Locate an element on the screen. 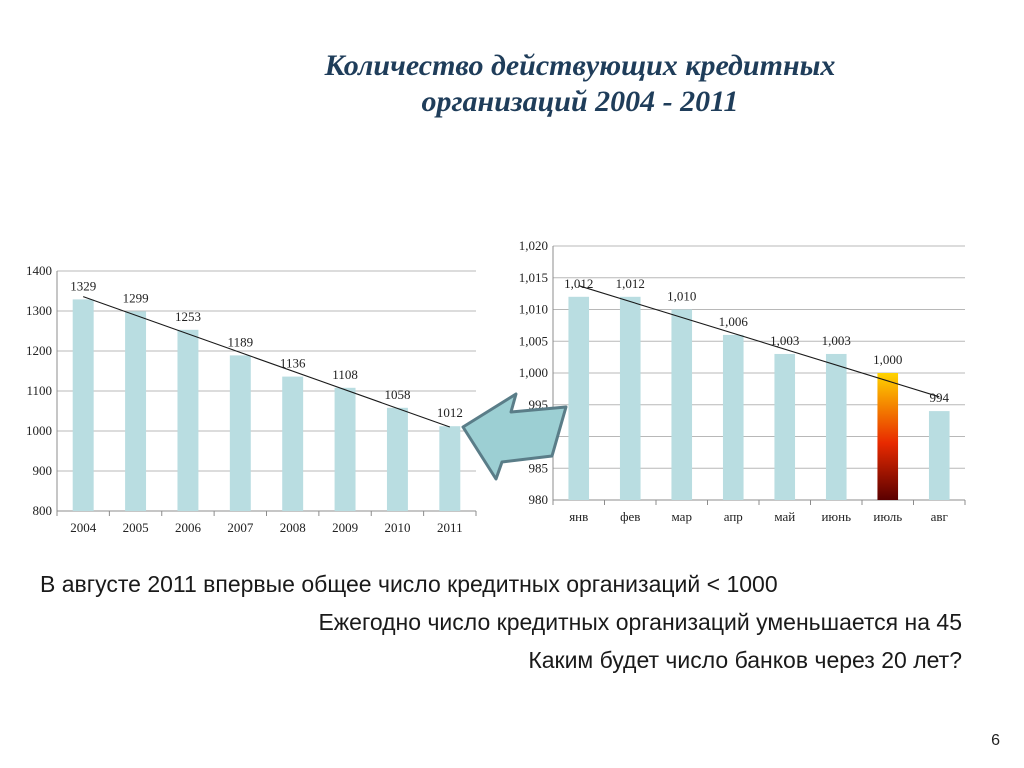 This screenshot has width=1024, height=768. x-tick-label: 2004 is located at coordinates (83, 527).